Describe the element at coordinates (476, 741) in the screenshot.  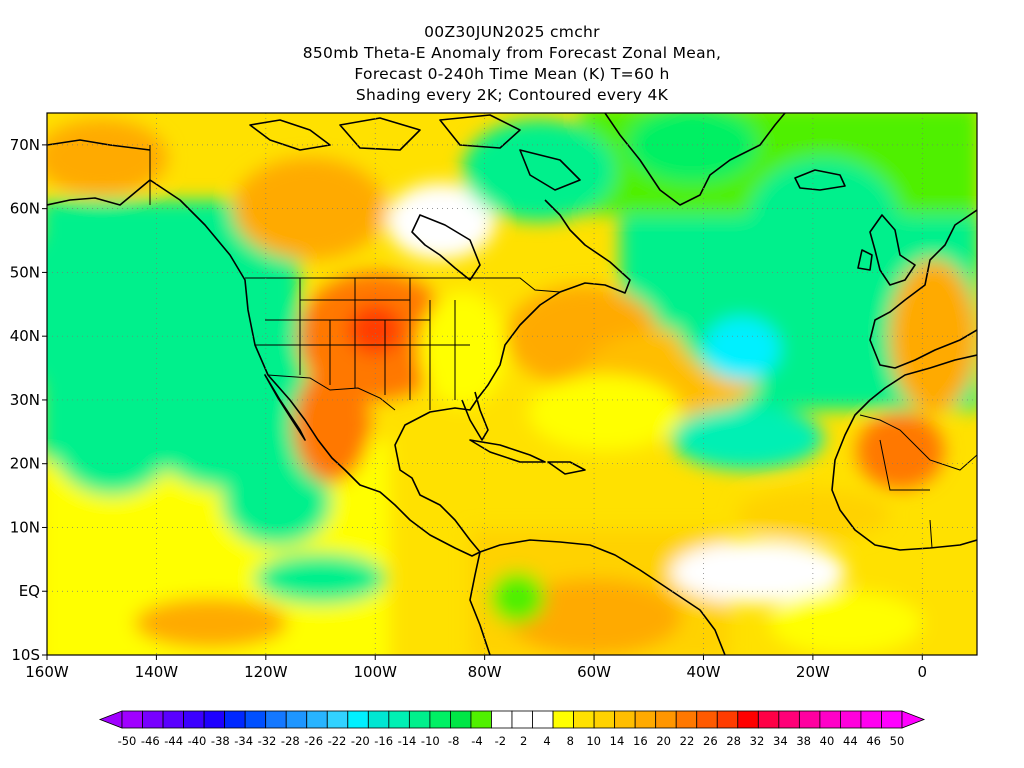
I see `colorbar-label: -4` at that location.